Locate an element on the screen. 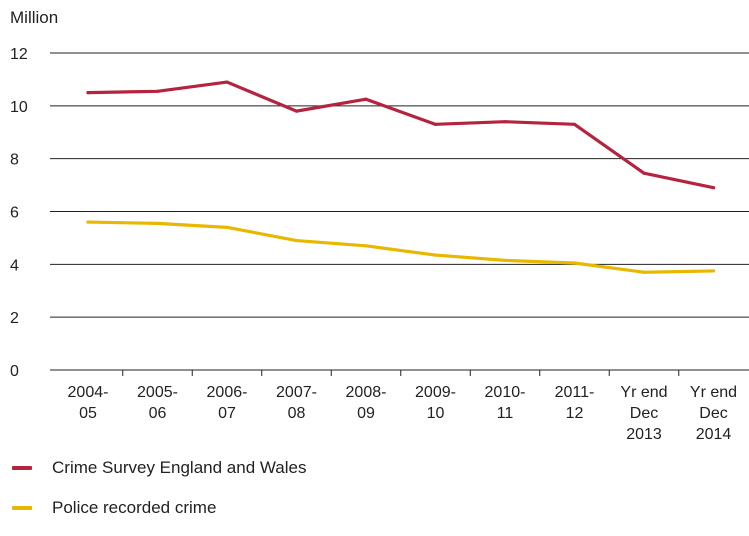 The height and width of the screenshot is (536, 749). x-tick-label: 2013 is located at coordinates (644, 434).